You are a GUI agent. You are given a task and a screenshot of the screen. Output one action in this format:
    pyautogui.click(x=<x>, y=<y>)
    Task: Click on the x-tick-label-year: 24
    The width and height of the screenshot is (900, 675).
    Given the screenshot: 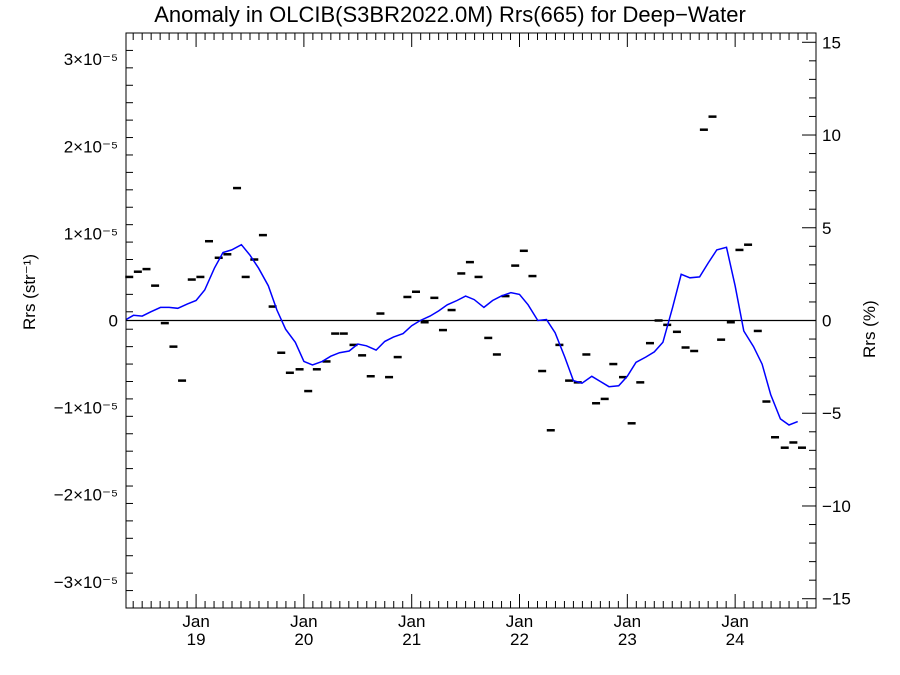 What is the action you would take?
    pyautogui.click(x=735, y=639)
    